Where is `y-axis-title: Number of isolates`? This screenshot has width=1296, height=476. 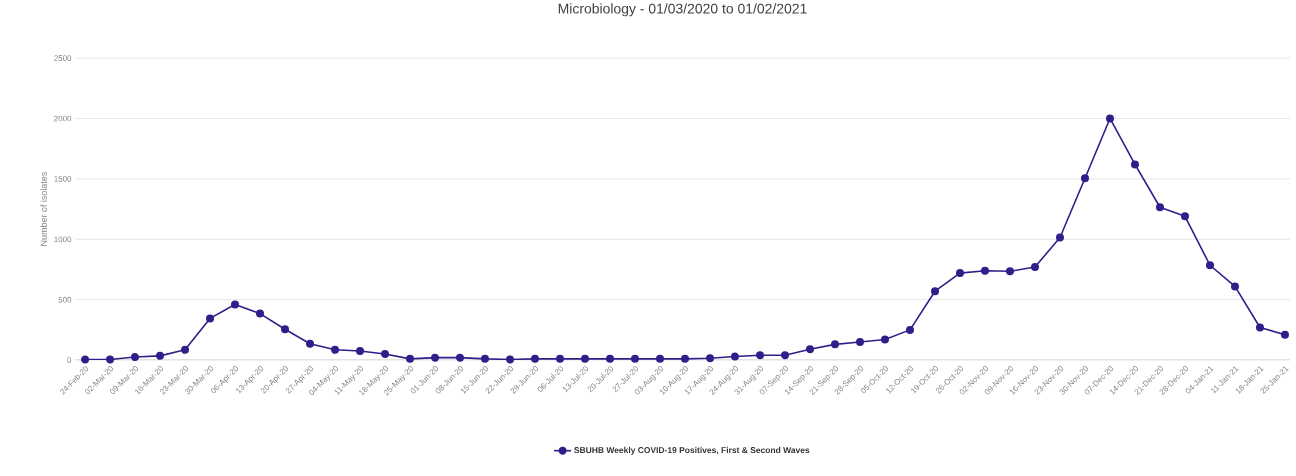 y-axis-title: Number of isolates is located at coordinates (43, 209).